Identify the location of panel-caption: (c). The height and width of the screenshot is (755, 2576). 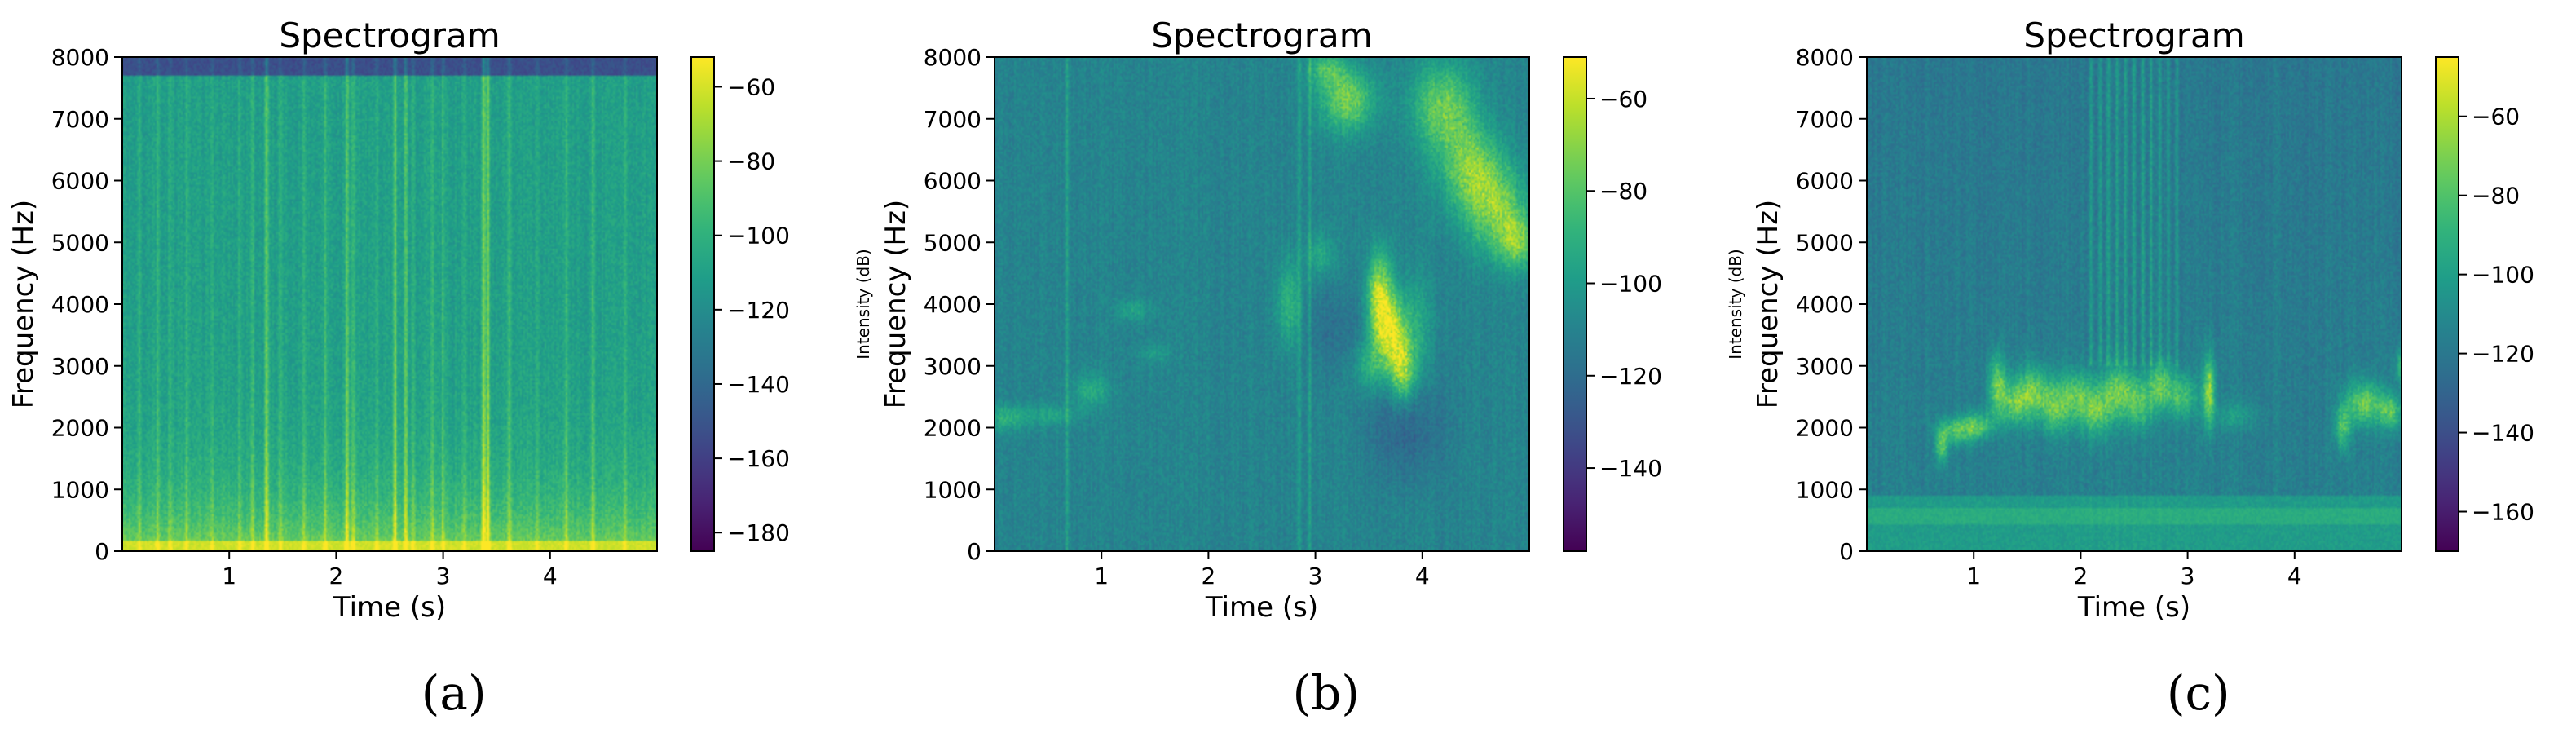
(2198, 693).